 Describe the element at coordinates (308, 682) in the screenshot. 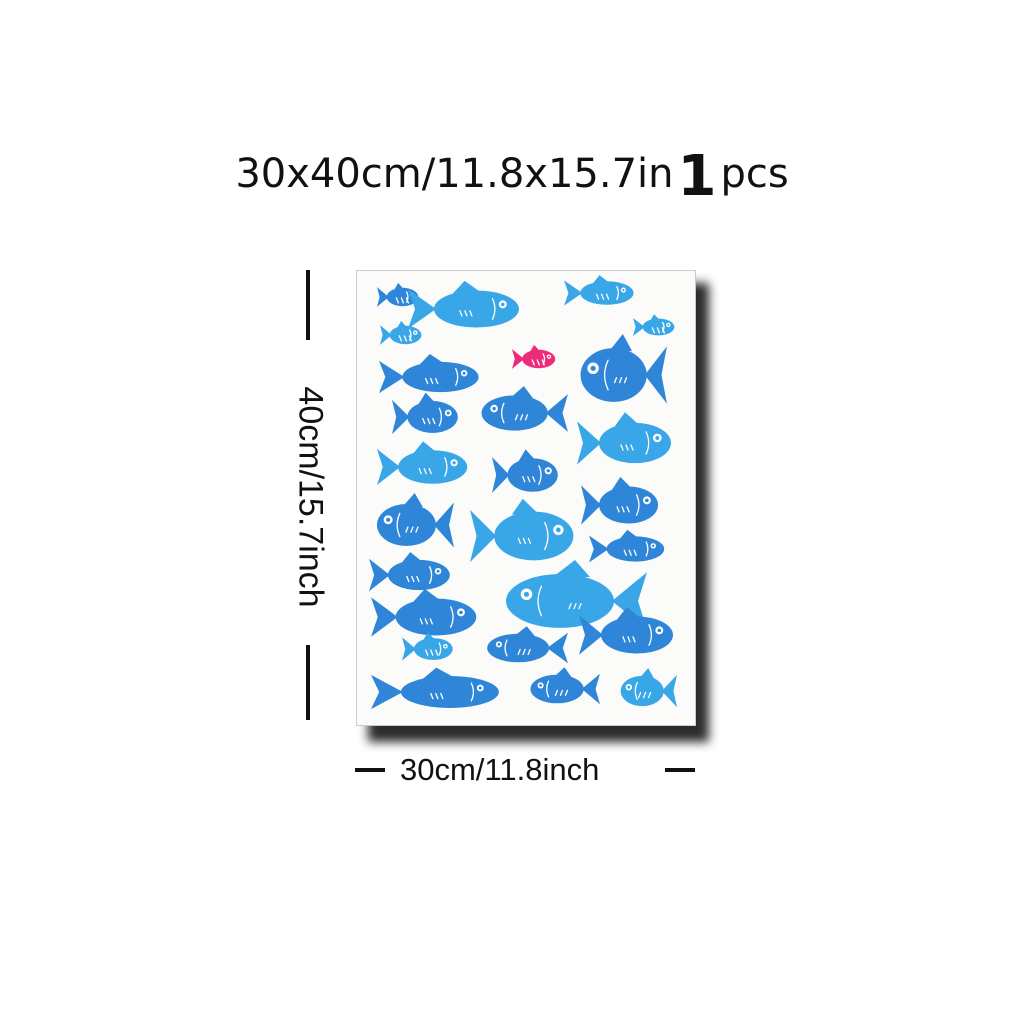

I see `height-dimension-line-bottom` at that location.